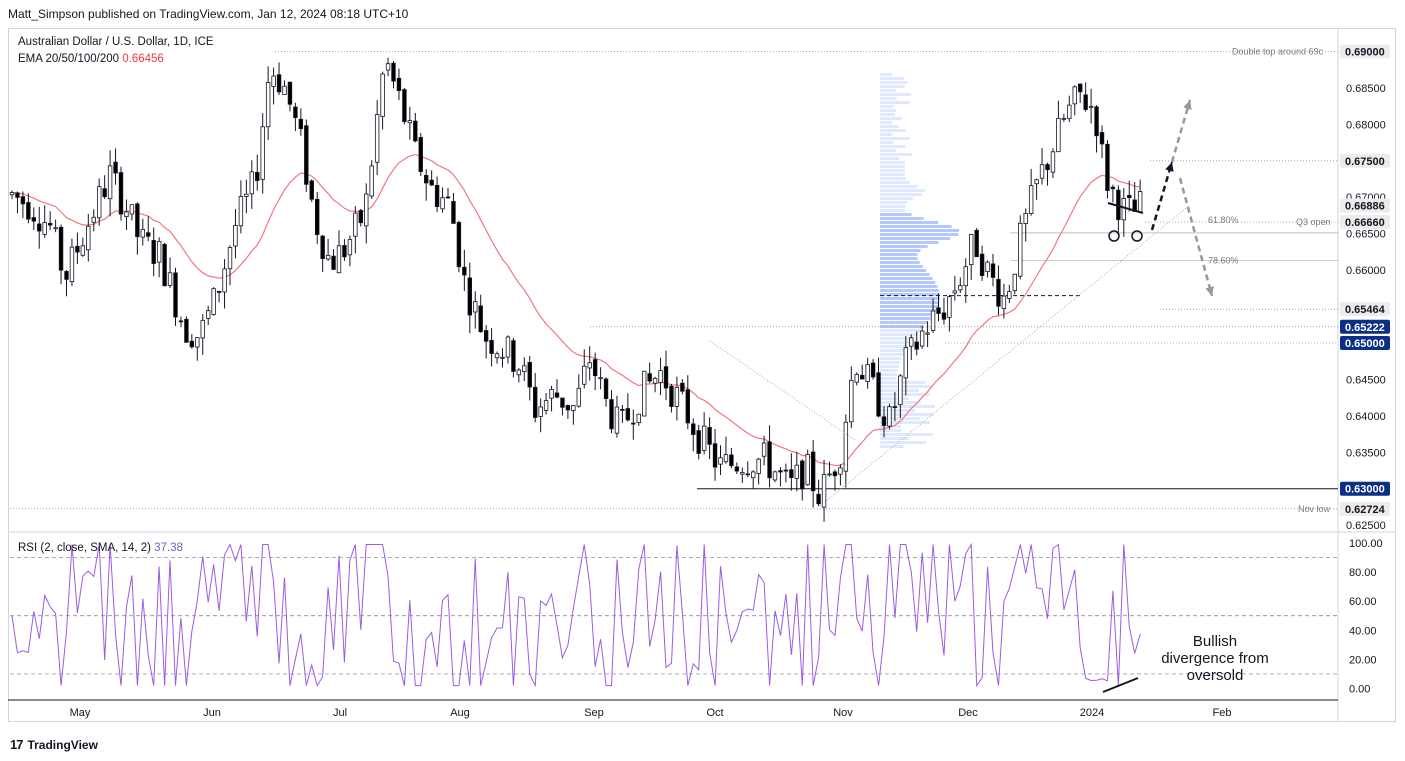  What do you see at coordinates (1366, 453) in the screenshot?
I see `price-tick-label: 0.63500` at bounding box center [1366, 453].